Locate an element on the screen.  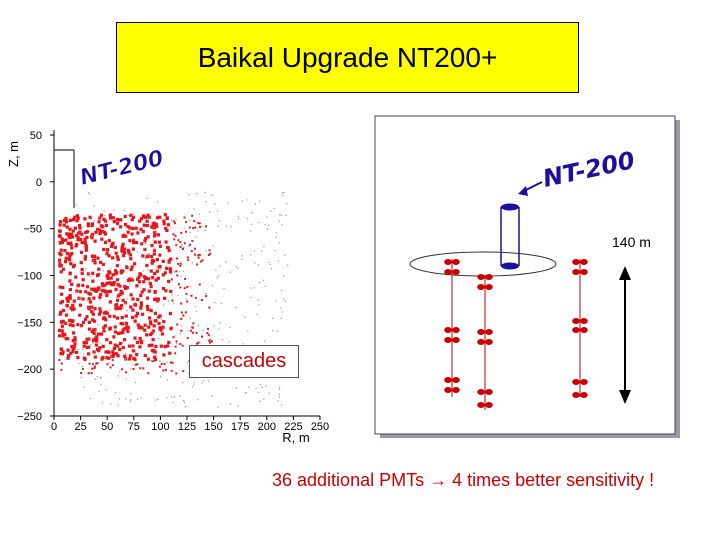
y-tick-label: −150 is located at coordinates (29, 323).